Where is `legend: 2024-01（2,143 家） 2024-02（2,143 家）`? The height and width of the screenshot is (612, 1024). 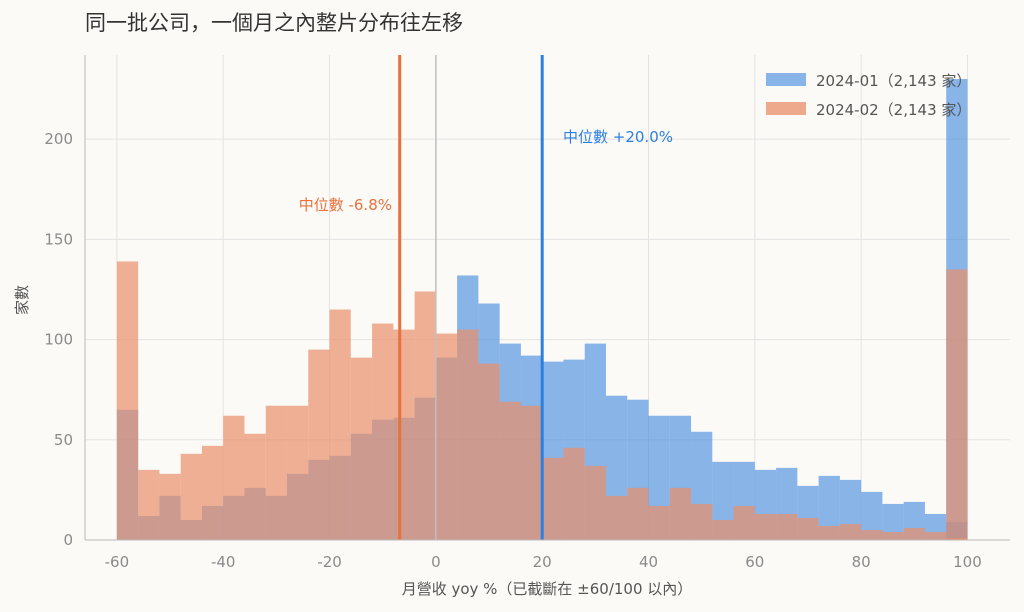
legend: 2024-01（2,143 家） 2024-02（2,143 家） is located at coordinates (868, 95).